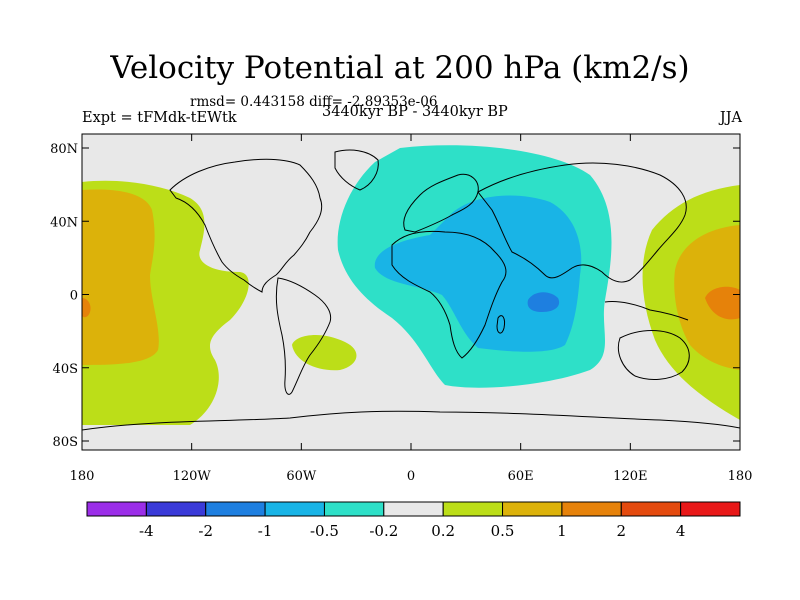 Image resolution: width=800 pixels, height=600 pixels. Describe the element at coordinates (415, 112) in the screenshot. I see `period-label: 3440kyr BP - 3440kyr BP` at that location.